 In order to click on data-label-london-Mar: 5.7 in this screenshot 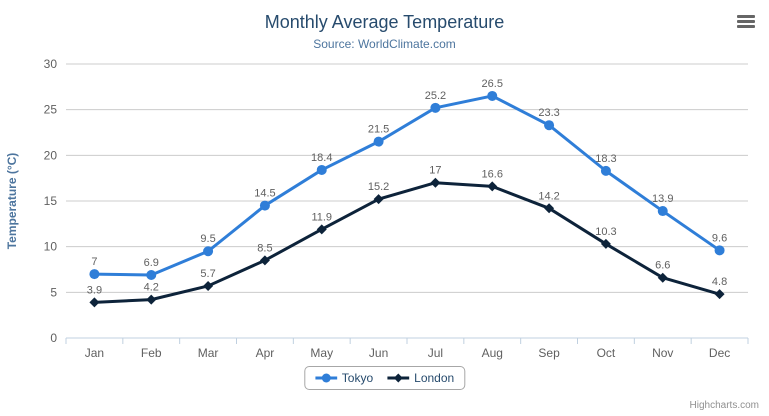, I will do `click(207, 274)`.